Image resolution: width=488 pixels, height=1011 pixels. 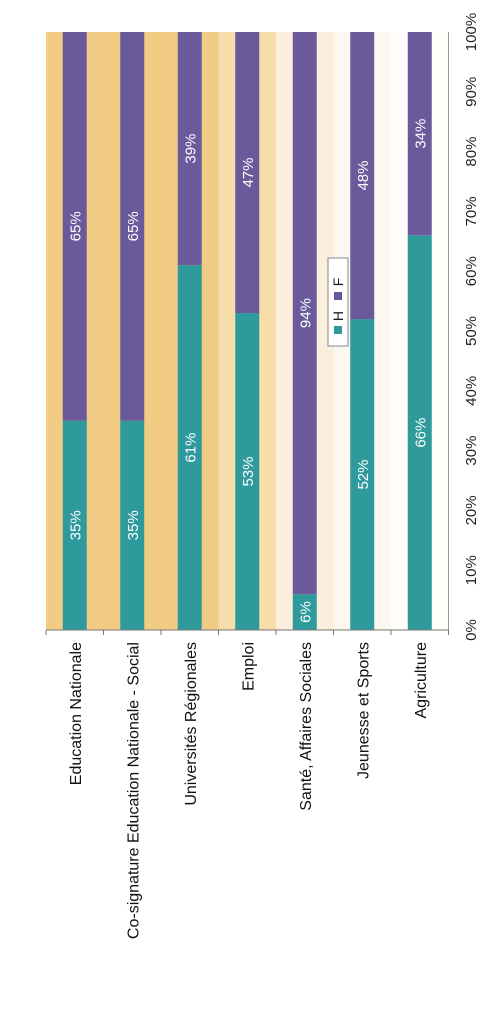 I want to click on value-tick-label-0: 0%, so click(x=471, y=630).